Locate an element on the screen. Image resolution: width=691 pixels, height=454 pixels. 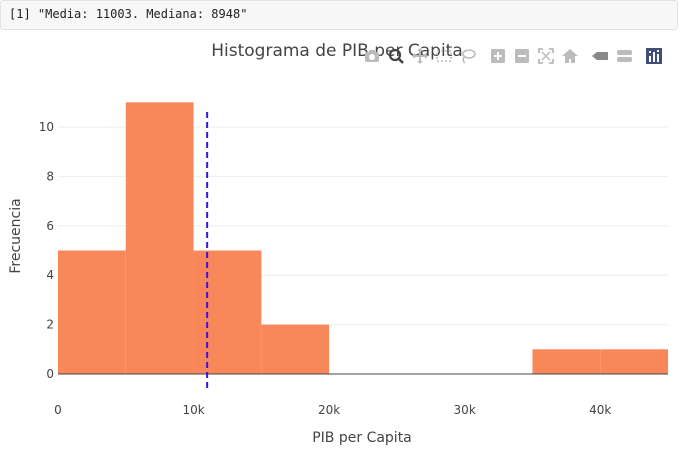
compare-hover-button is located at coordinates (624, 56).